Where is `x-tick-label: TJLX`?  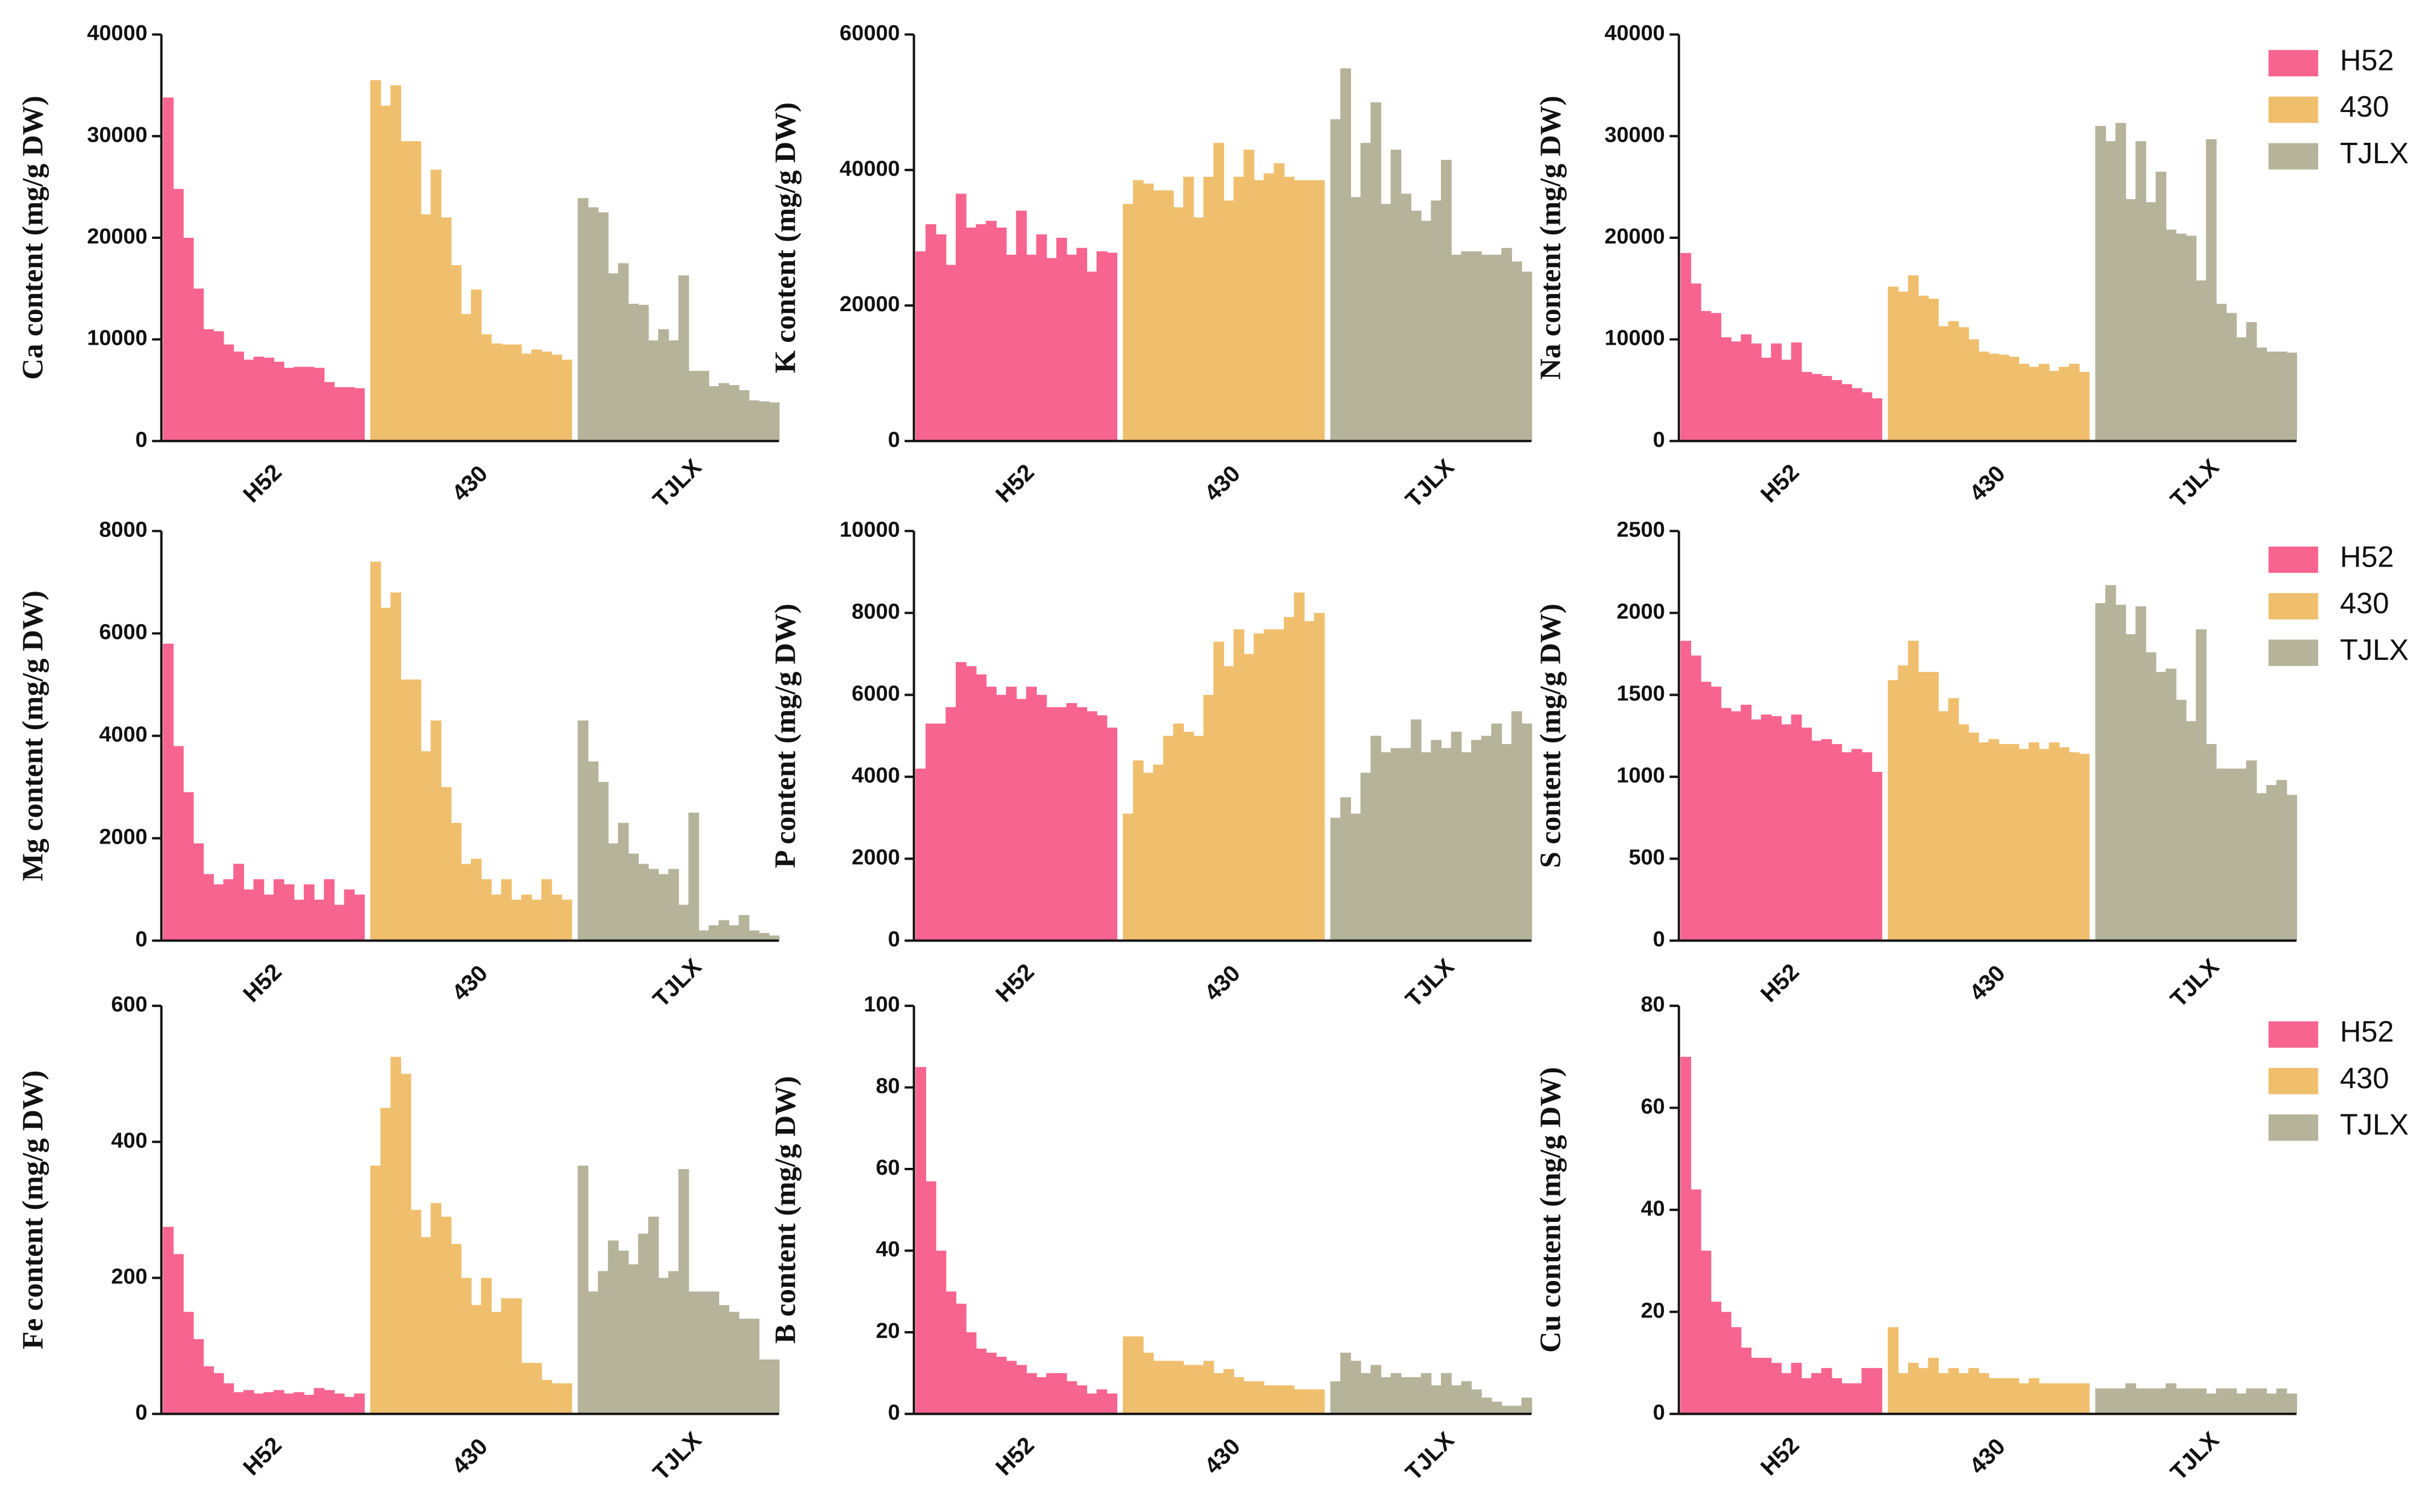 x-tick-label: TJLX is located at coordinates (2195, 1456).